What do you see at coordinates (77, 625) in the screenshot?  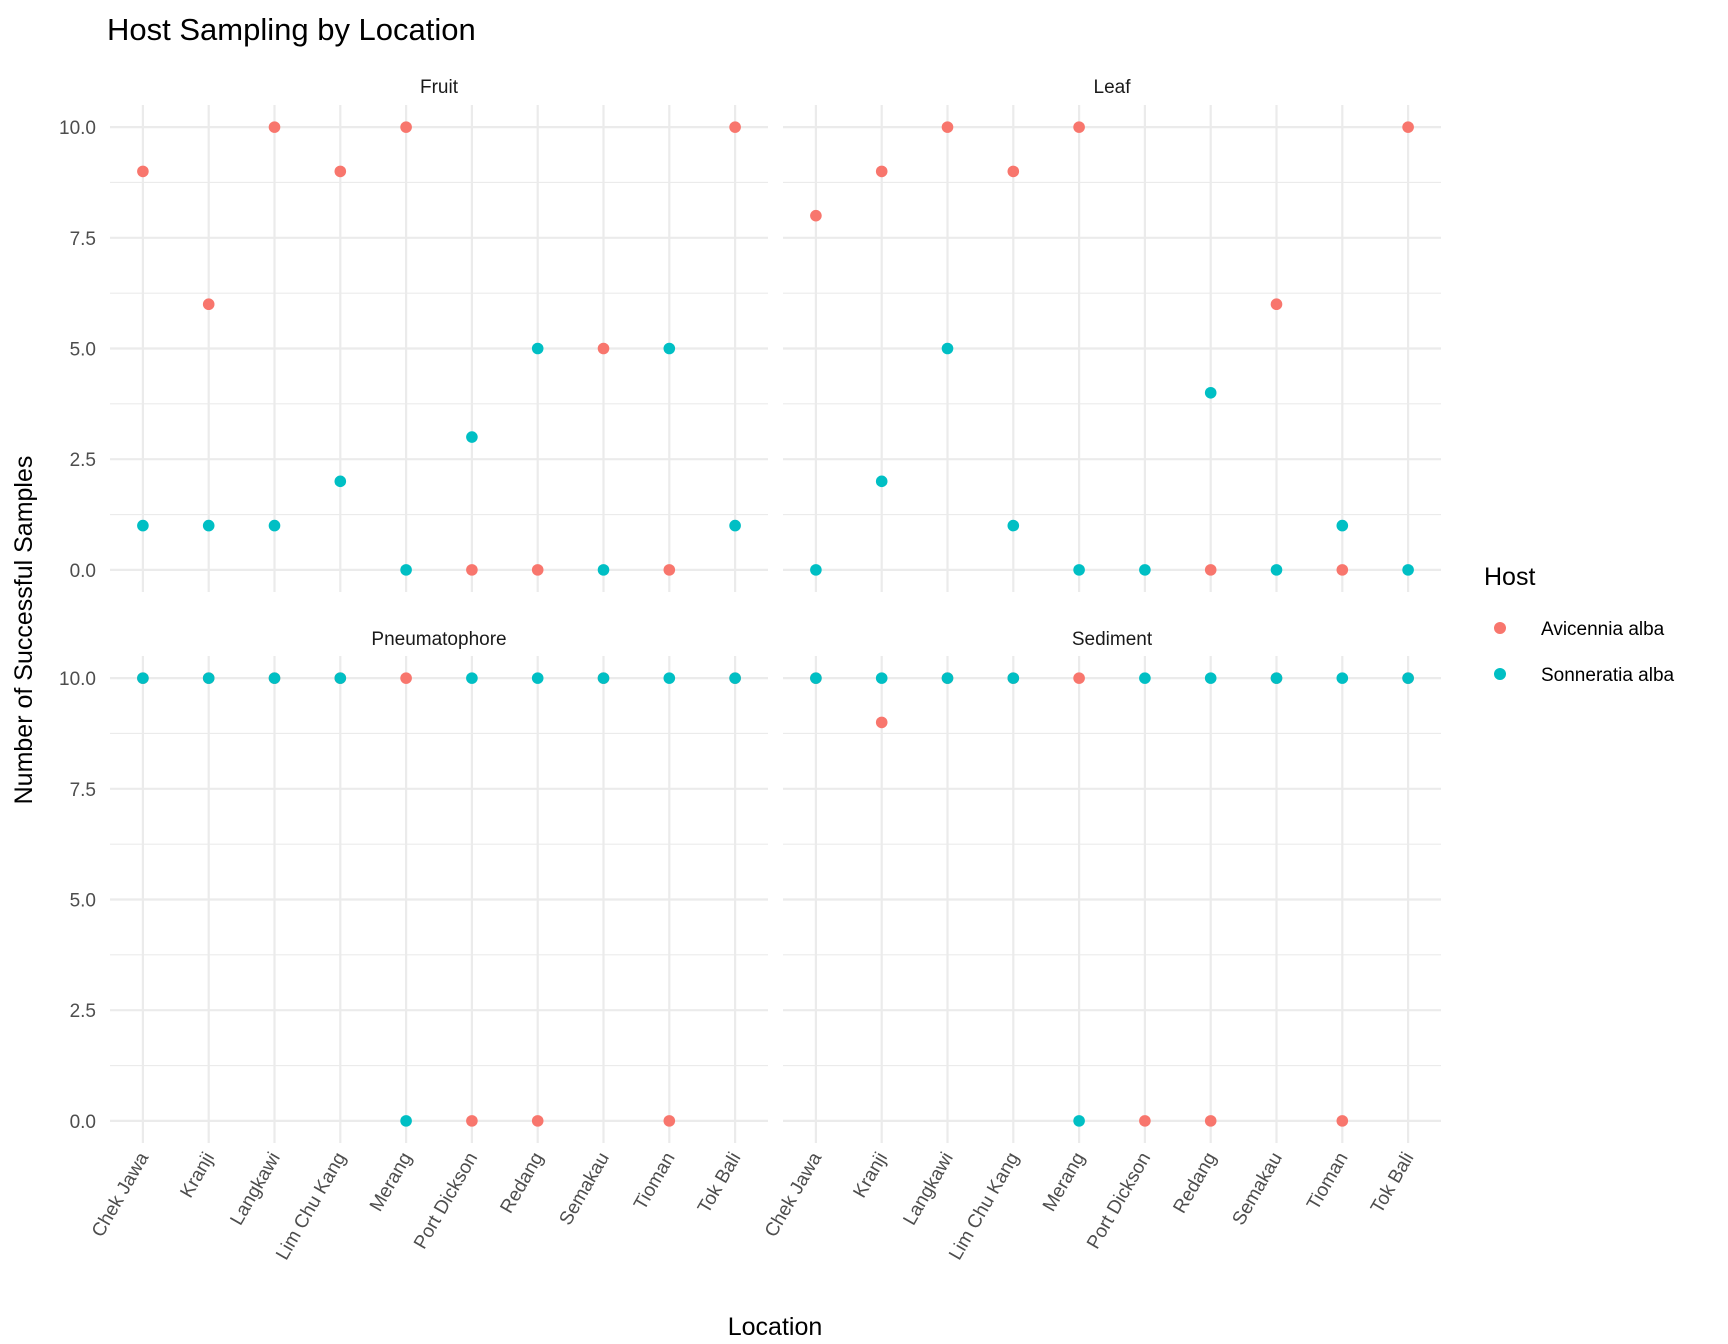 I see `y-tick-labels: 0.0 2.5 5.0 7.5 10.0 0.0 2.5 5.0 7.5 10.0` at bounding box center [77, 625].